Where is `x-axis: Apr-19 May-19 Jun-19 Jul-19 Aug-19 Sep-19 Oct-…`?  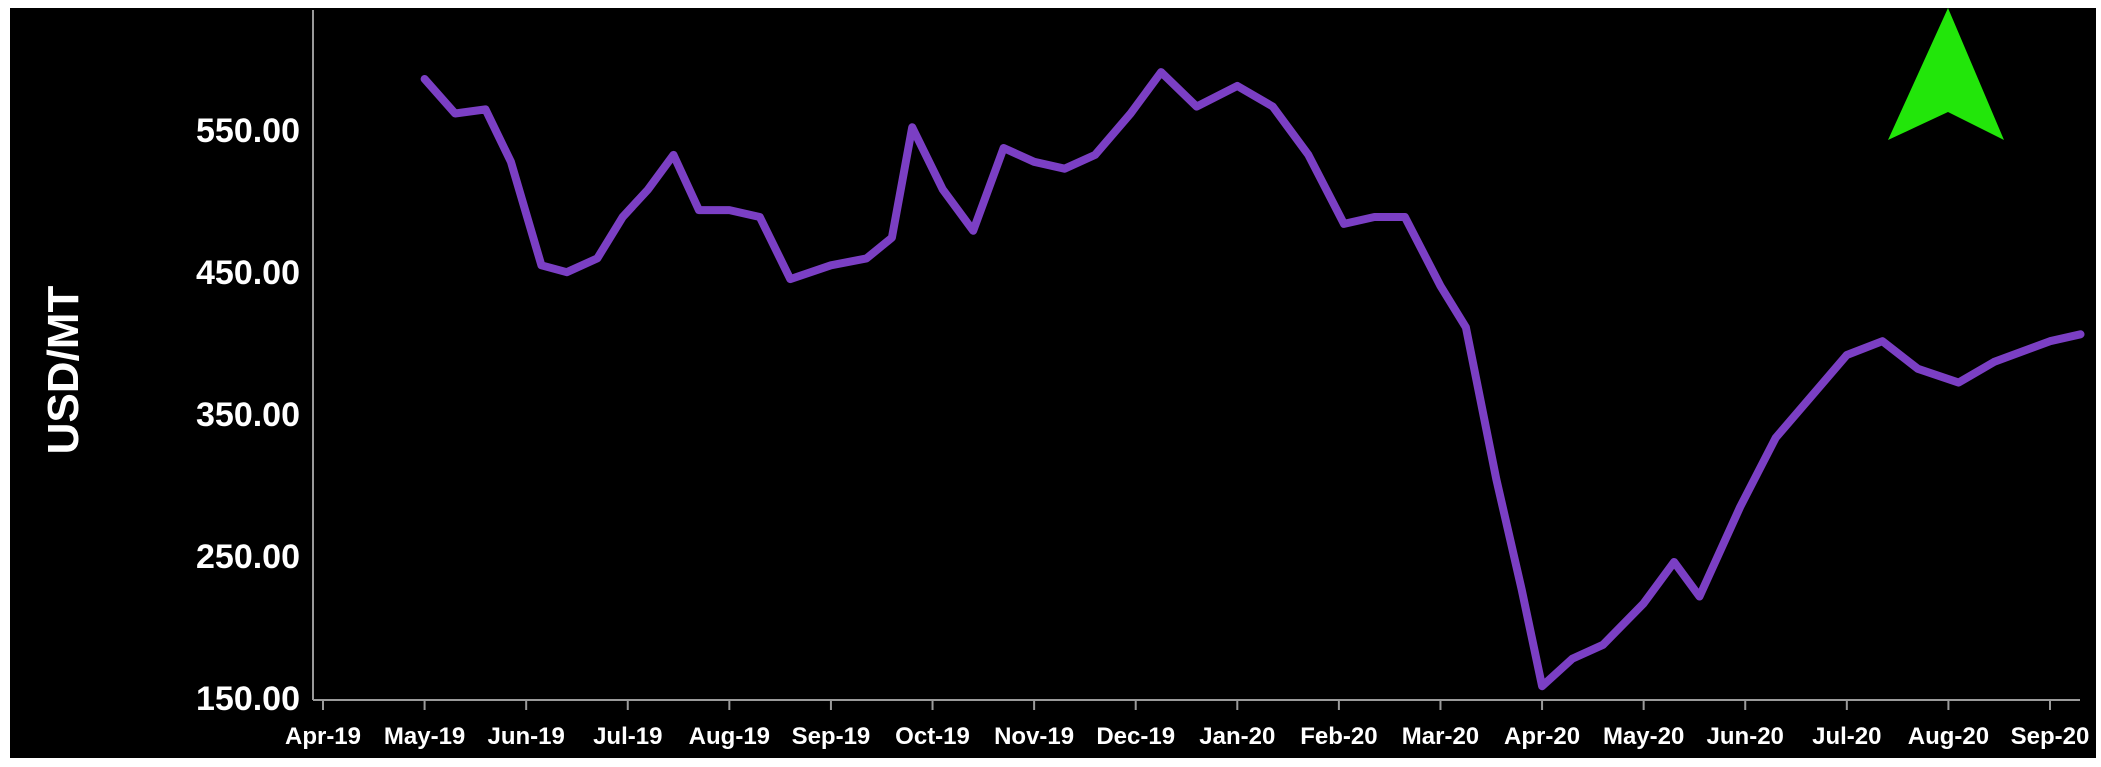 x-axis: Apr-19 May-19 Jun-19 Jul-19 Aug-19 Sep-19 Oct-… is located at coordinates (1187, 724).